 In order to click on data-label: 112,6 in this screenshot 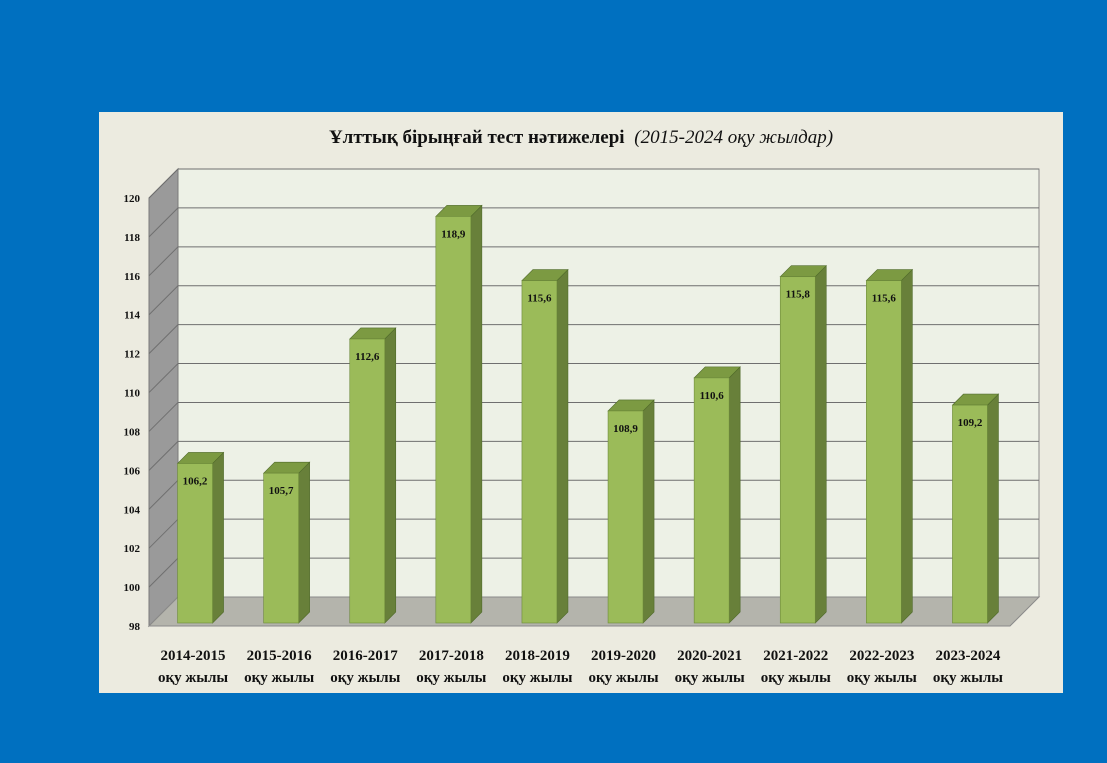, I will do `click(367, 357)`.